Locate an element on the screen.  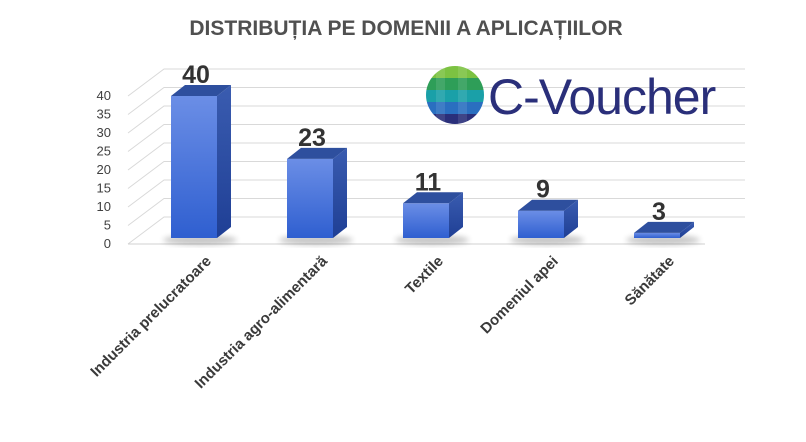
data-label: 23 is located at coordinates (312, 138).